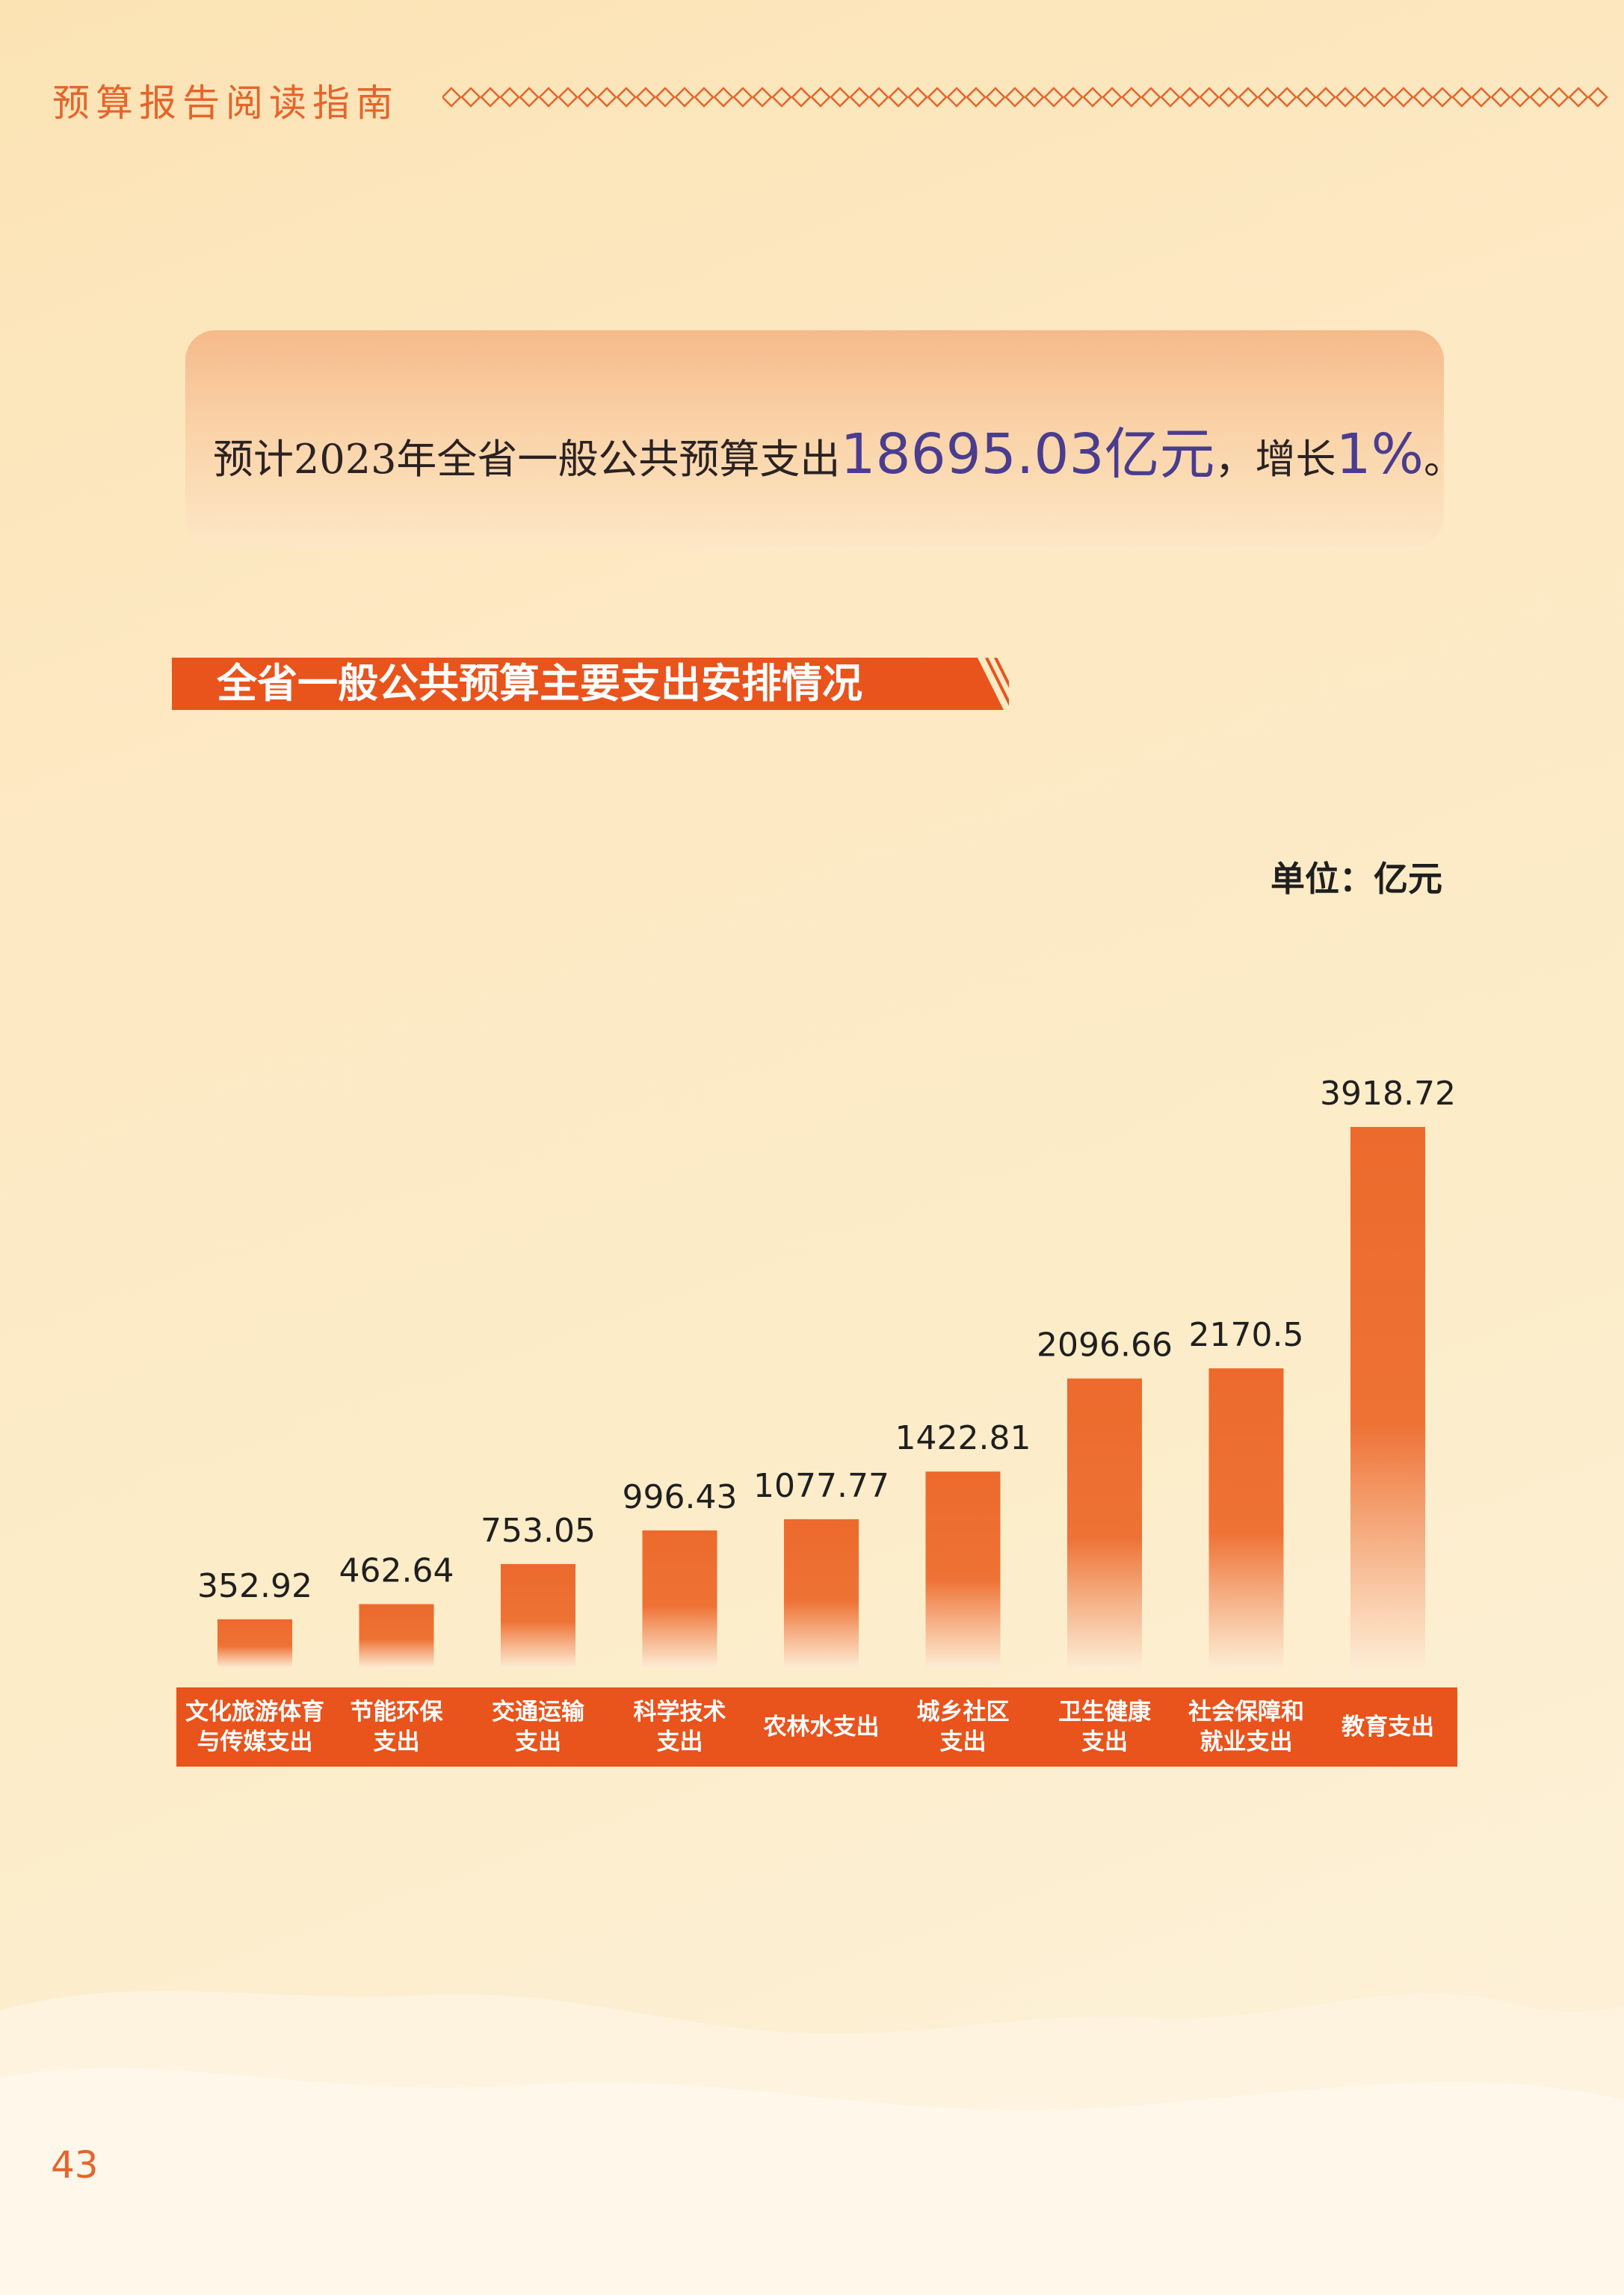 This screenshot has height=2295, width=1624. I want to click on decorative-hills, so click(812, 2143).